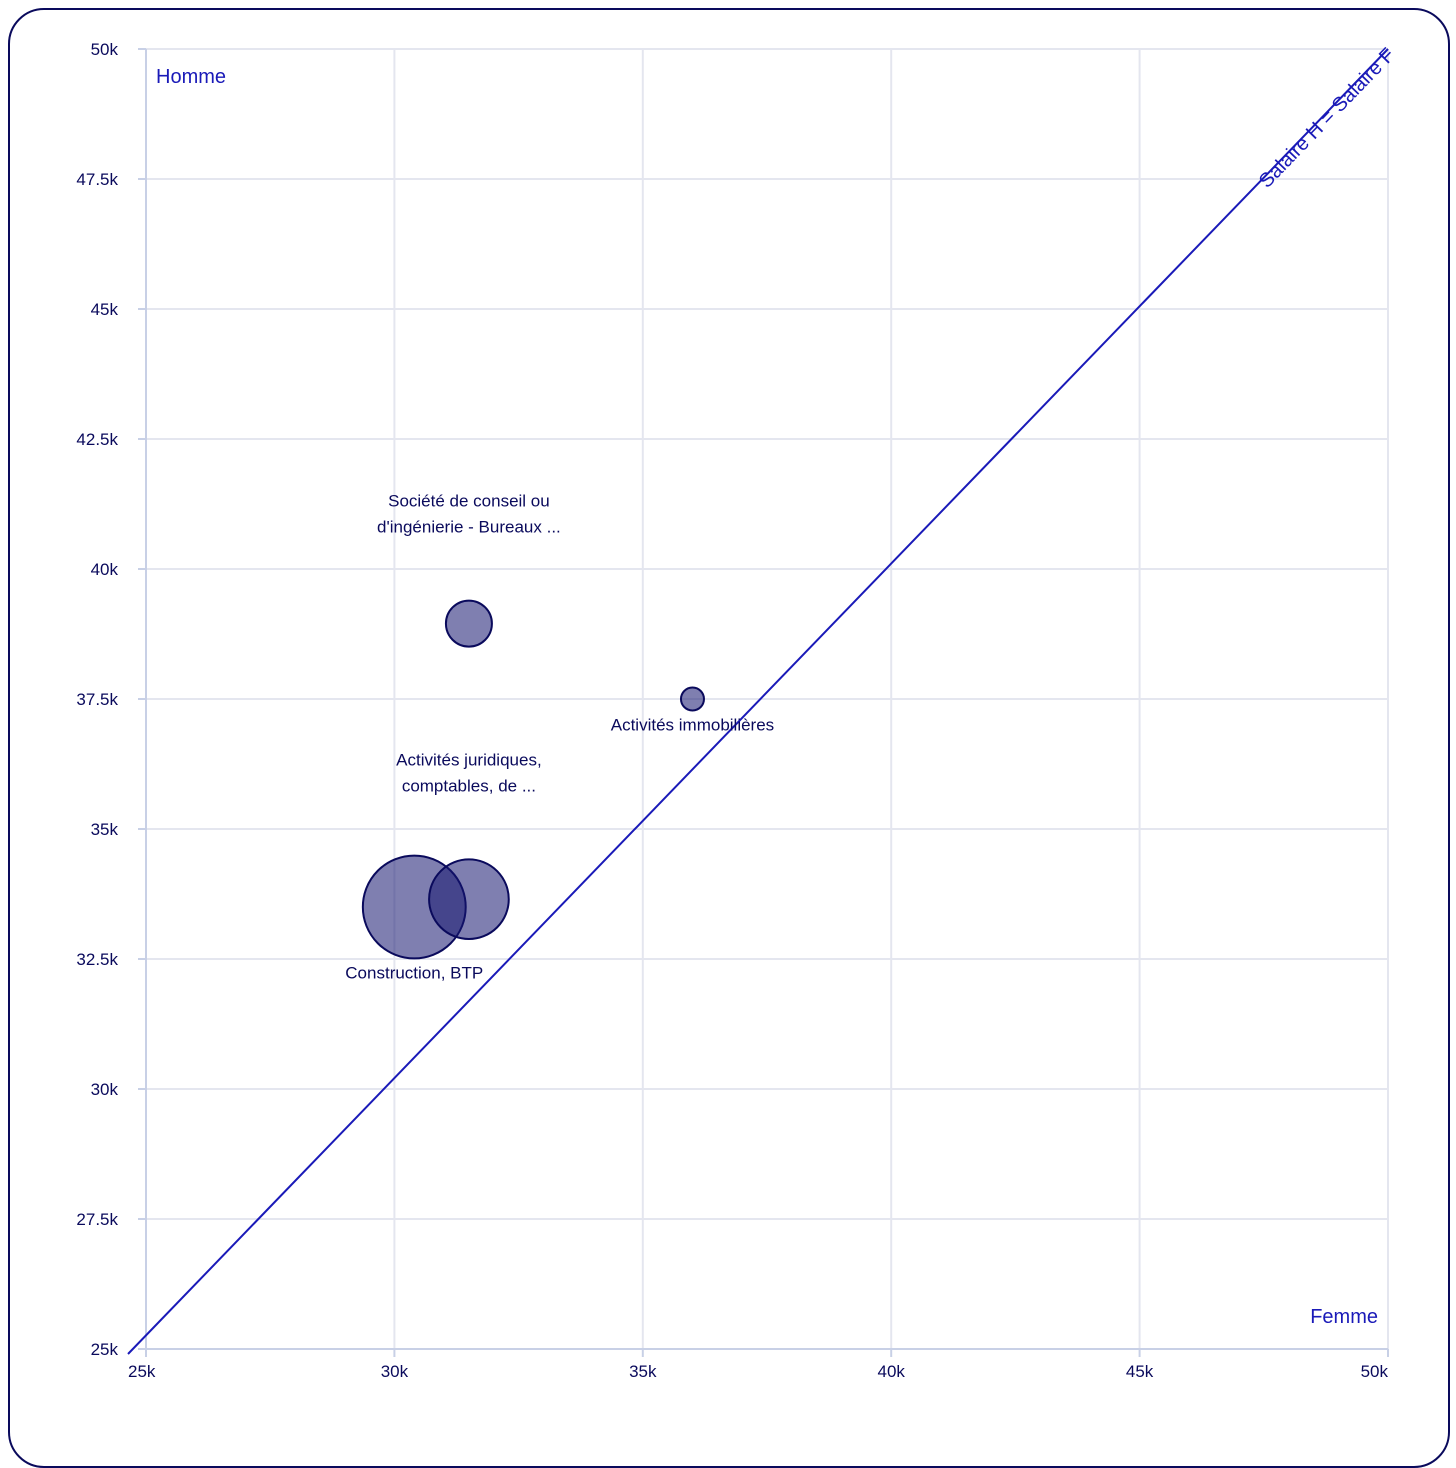 Image resolution: width=1456 pixels, height=1468 pixels. What do you see at coordinates (105, 569) in the screenshot?
I see `y-tick-label: 40k` at bounding box center [105, 569].